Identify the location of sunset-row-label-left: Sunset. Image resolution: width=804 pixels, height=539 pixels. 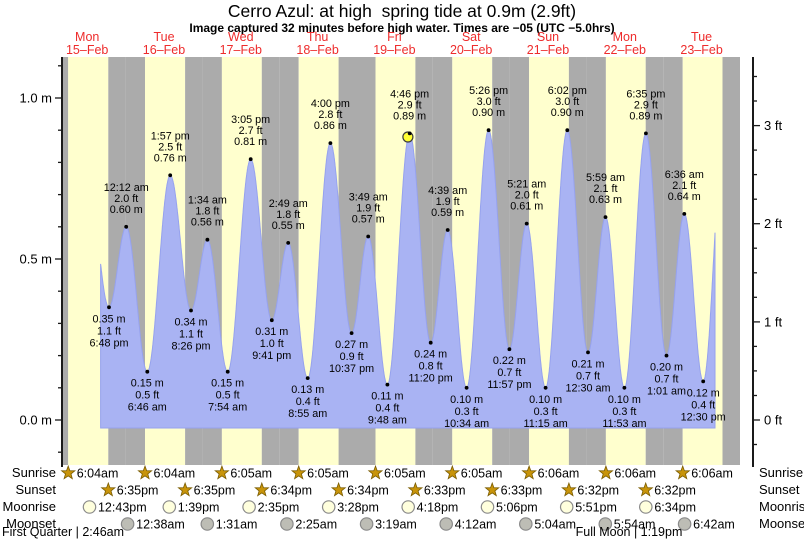
(35, 489).